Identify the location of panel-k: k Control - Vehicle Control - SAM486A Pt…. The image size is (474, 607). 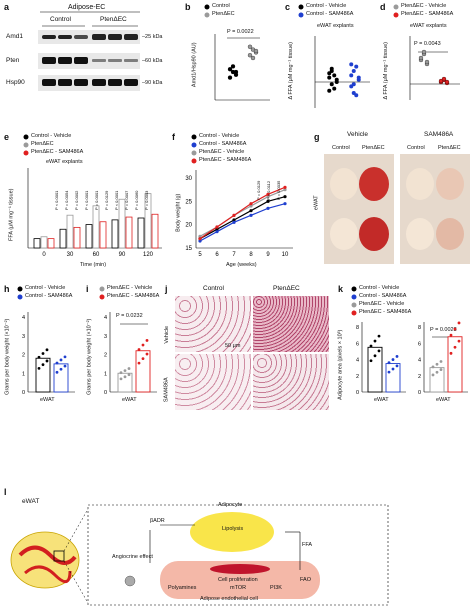
(405, 344).